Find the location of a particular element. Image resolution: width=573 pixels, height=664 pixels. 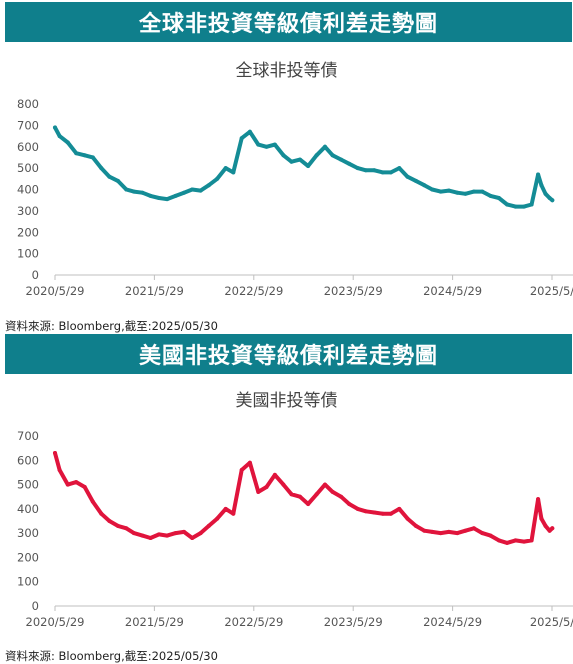

x-tick-label: 2024/5/29 is located at coordinates (452, 291).